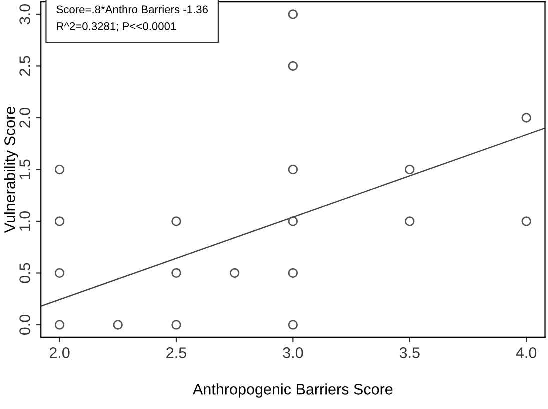 The image size is (548, 409). Describe the element at coordinates (410, 353) in the screenshot. I see `x-tick-label: 3.5` at that location.